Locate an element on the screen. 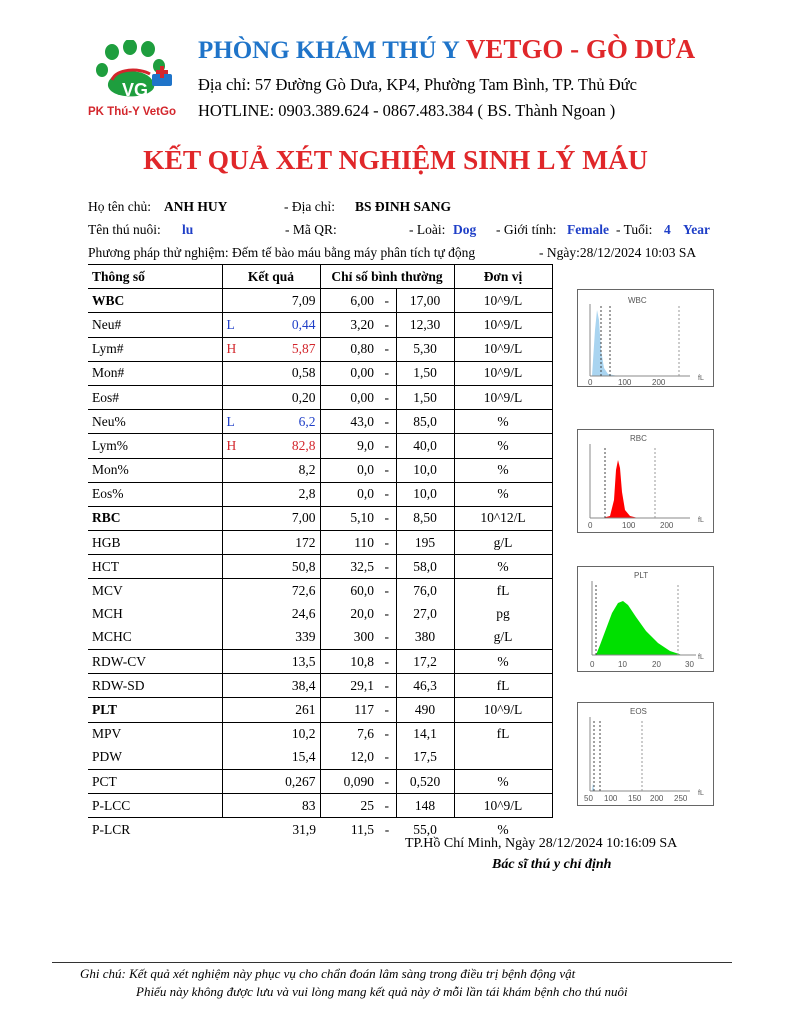 This screenshot has width=791, height=1024. unit-cell is located at coordinates (503, 757).